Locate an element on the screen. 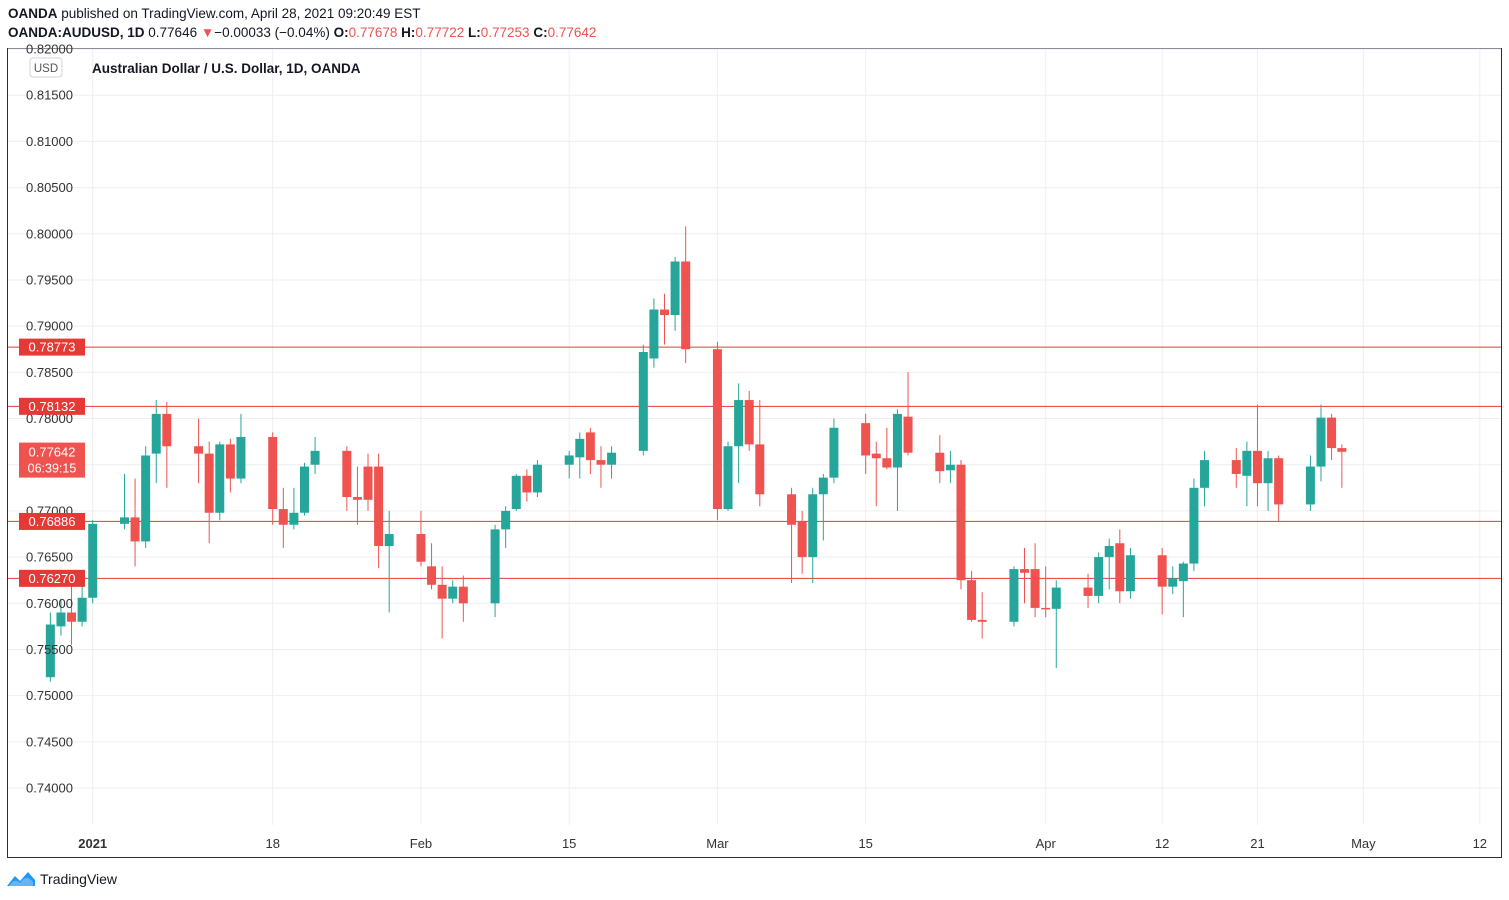  y-tick-label: 0.75000 is located at coordinates (49, 695).